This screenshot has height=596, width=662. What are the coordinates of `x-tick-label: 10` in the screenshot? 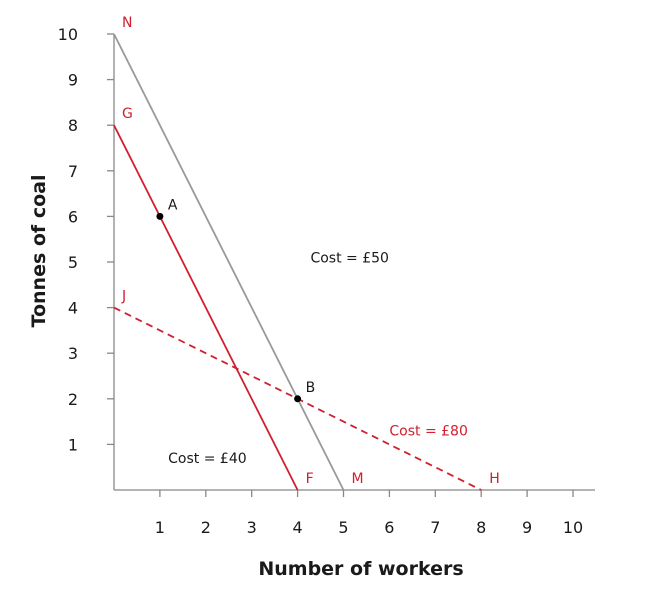 It's located at (573, 527).